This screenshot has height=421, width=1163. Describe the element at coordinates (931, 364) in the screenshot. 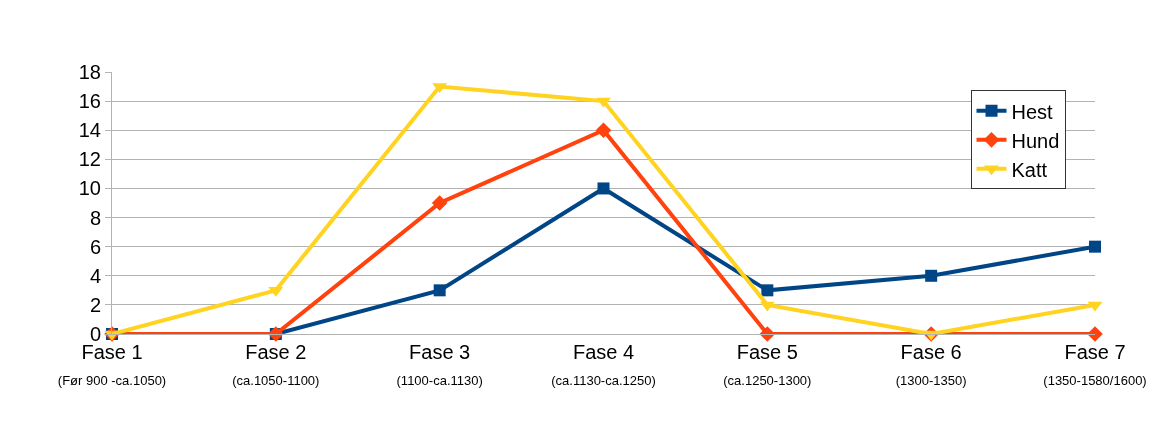

I see `x-tick-label: Fase 6 (1300-1350)` at that location.